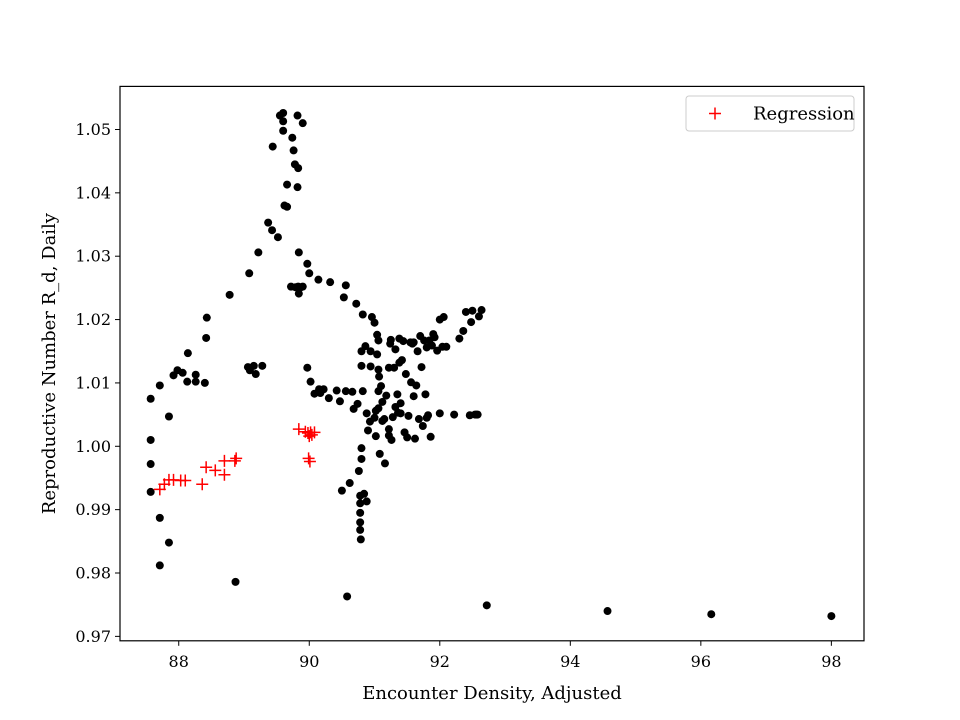  Describe the element at coordinates (93, 382) in the screenshot. I see `y-tick-label: 1.01` at that location.